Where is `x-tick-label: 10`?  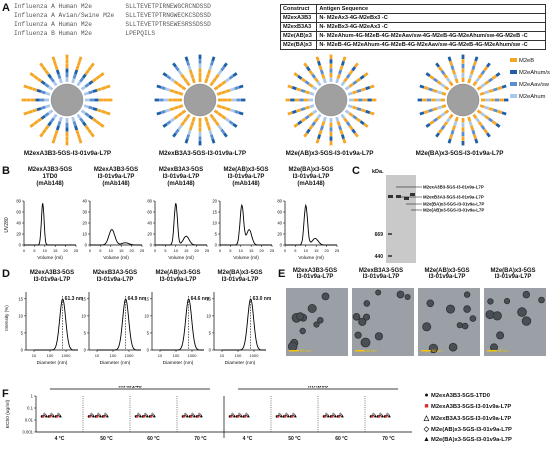 x-tick-label: 10 is located at coordinates (34, 355).